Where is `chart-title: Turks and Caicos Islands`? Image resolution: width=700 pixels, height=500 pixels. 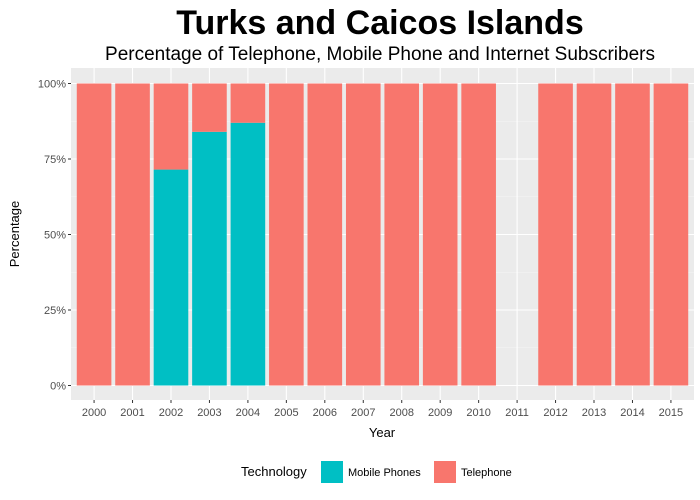 chart-title: Turks and Caicos Islands is located at coordinates (380, 23).